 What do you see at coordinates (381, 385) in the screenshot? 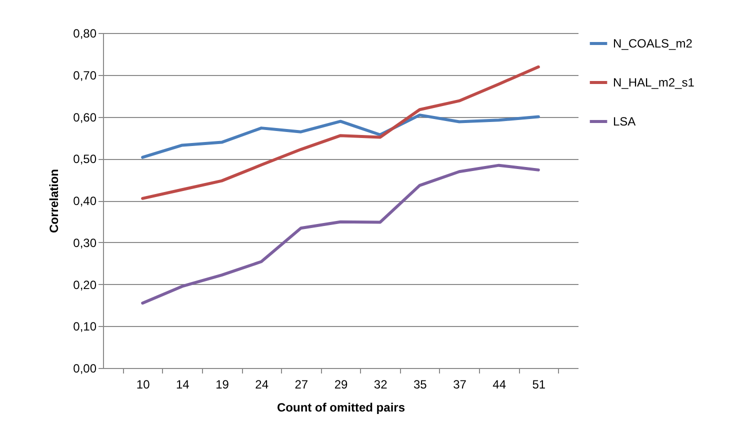
I see `x-tick-label: 32` at bounding box center [381, 385].